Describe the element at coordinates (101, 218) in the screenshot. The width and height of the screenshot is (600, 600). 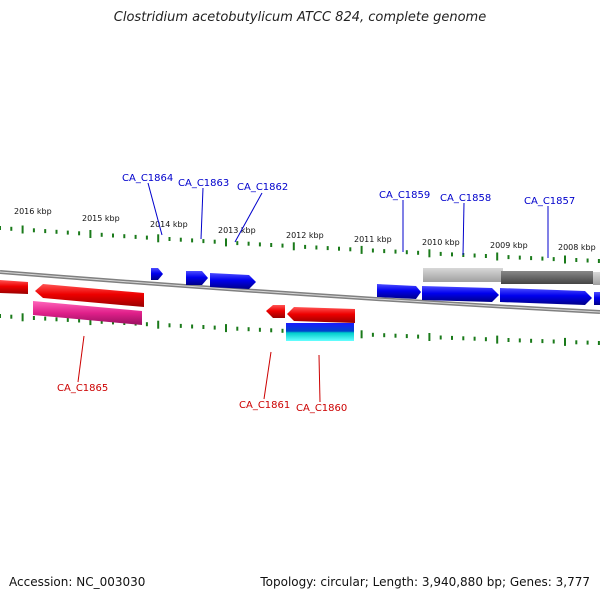
I see `tick-label: 2015 kbp` at that location.